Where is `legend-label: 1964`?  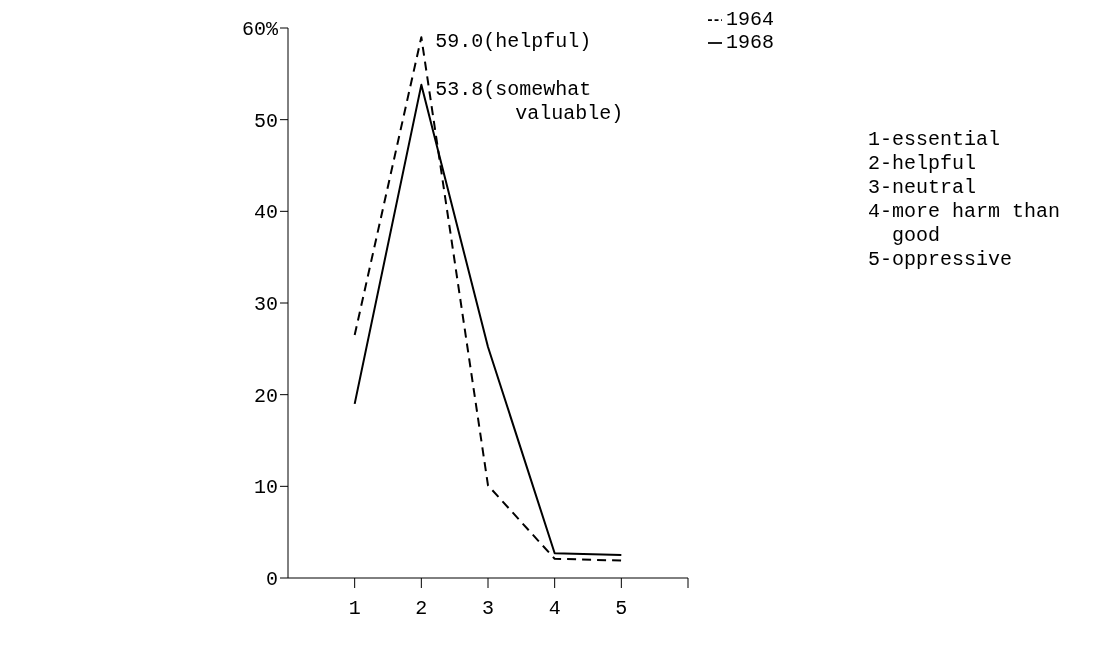
legend-label: 1964 is located at coordinates (750, 19).